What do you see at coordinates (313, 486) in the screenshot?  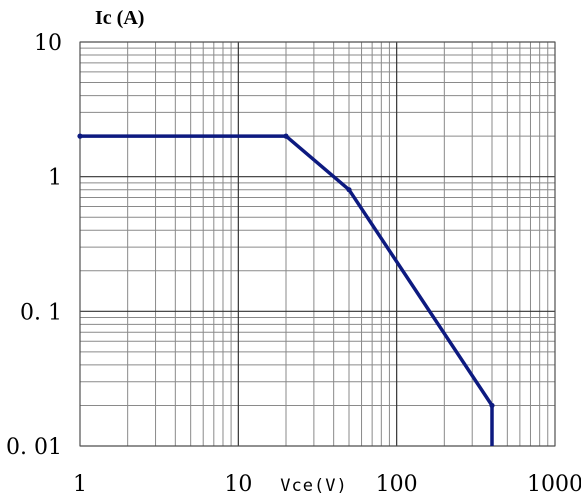 I see `x-axis-label: Vce(V)` at bounding box center [313, 486].